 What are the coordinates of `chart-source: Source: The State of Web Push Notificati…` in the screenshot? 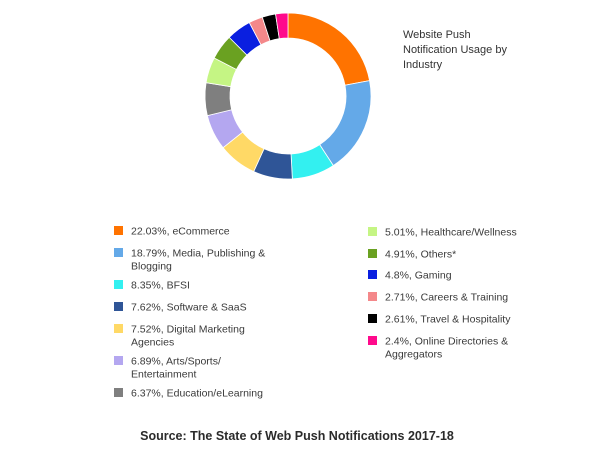 It's located at (297, 436).